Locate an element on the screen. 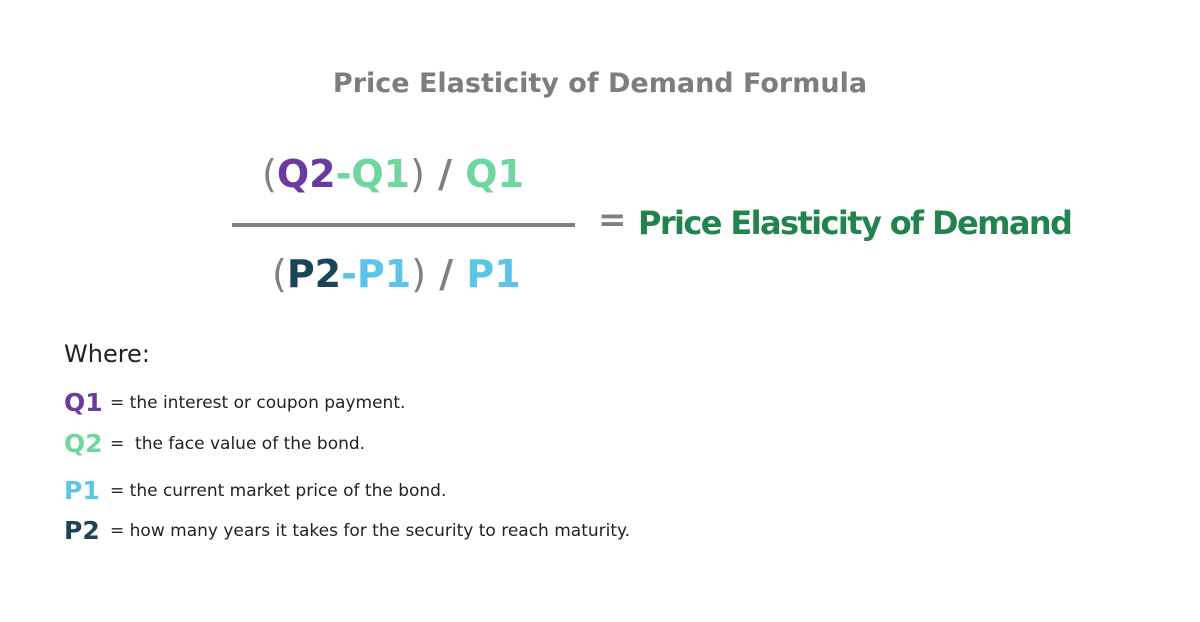 This screenshot has height=622, width=1200. definition-text: = the interest or coupon payment. is located at coordinates (258, 403).